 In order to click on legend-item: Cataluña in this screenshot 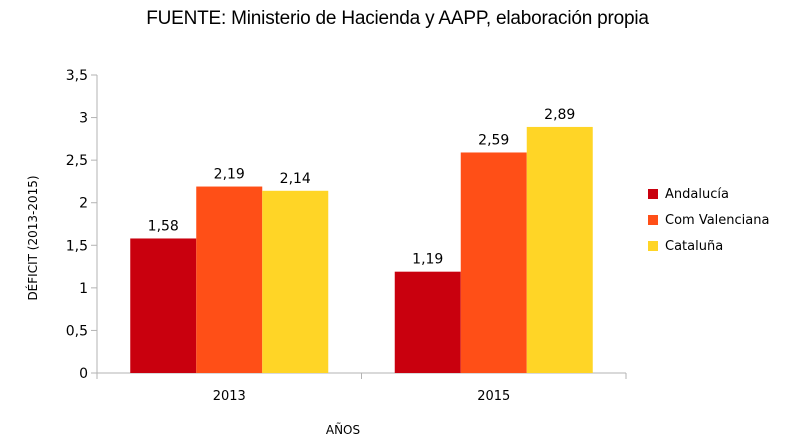, I will do `click(708, 246)`.